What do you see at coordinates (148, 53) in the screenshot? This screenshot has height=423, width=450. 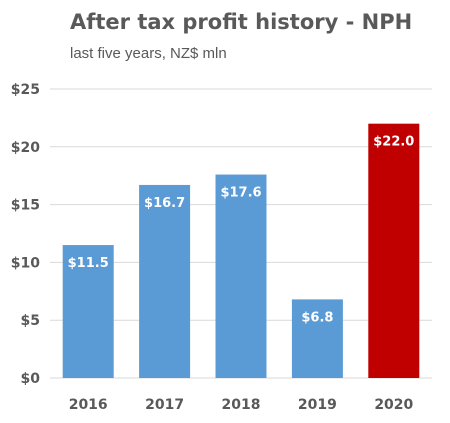 I see `chart-subtitle: last five years, NZ$ mln` at bounding box center [148, 53].